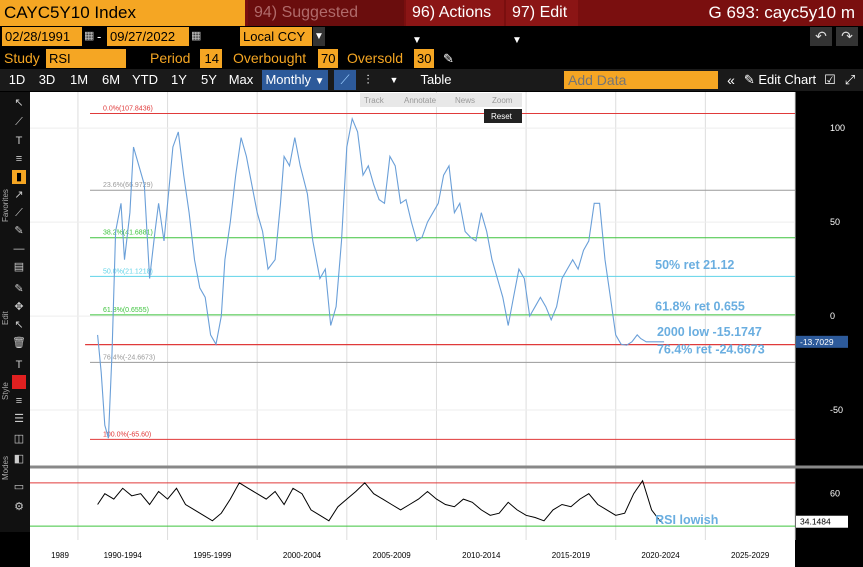  What do you see at coordinates (19, 141) in the screenshot?
I see `text-icon: T` at bounding box center [19, 141].